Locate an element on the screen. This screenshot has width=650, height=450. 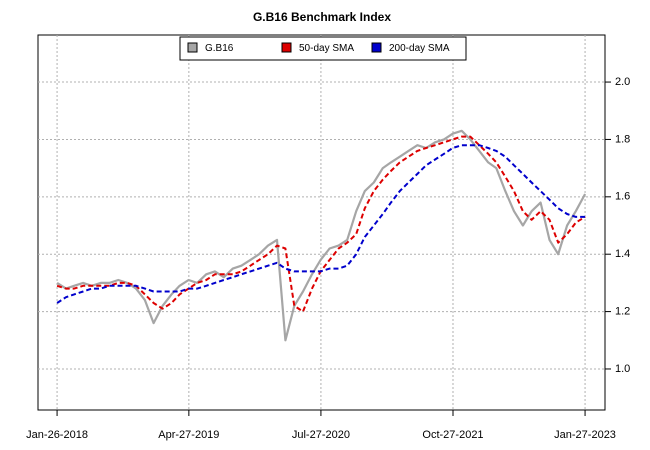
x-tick-label: Jul-27-2020 is located at coordinates (321, 435).